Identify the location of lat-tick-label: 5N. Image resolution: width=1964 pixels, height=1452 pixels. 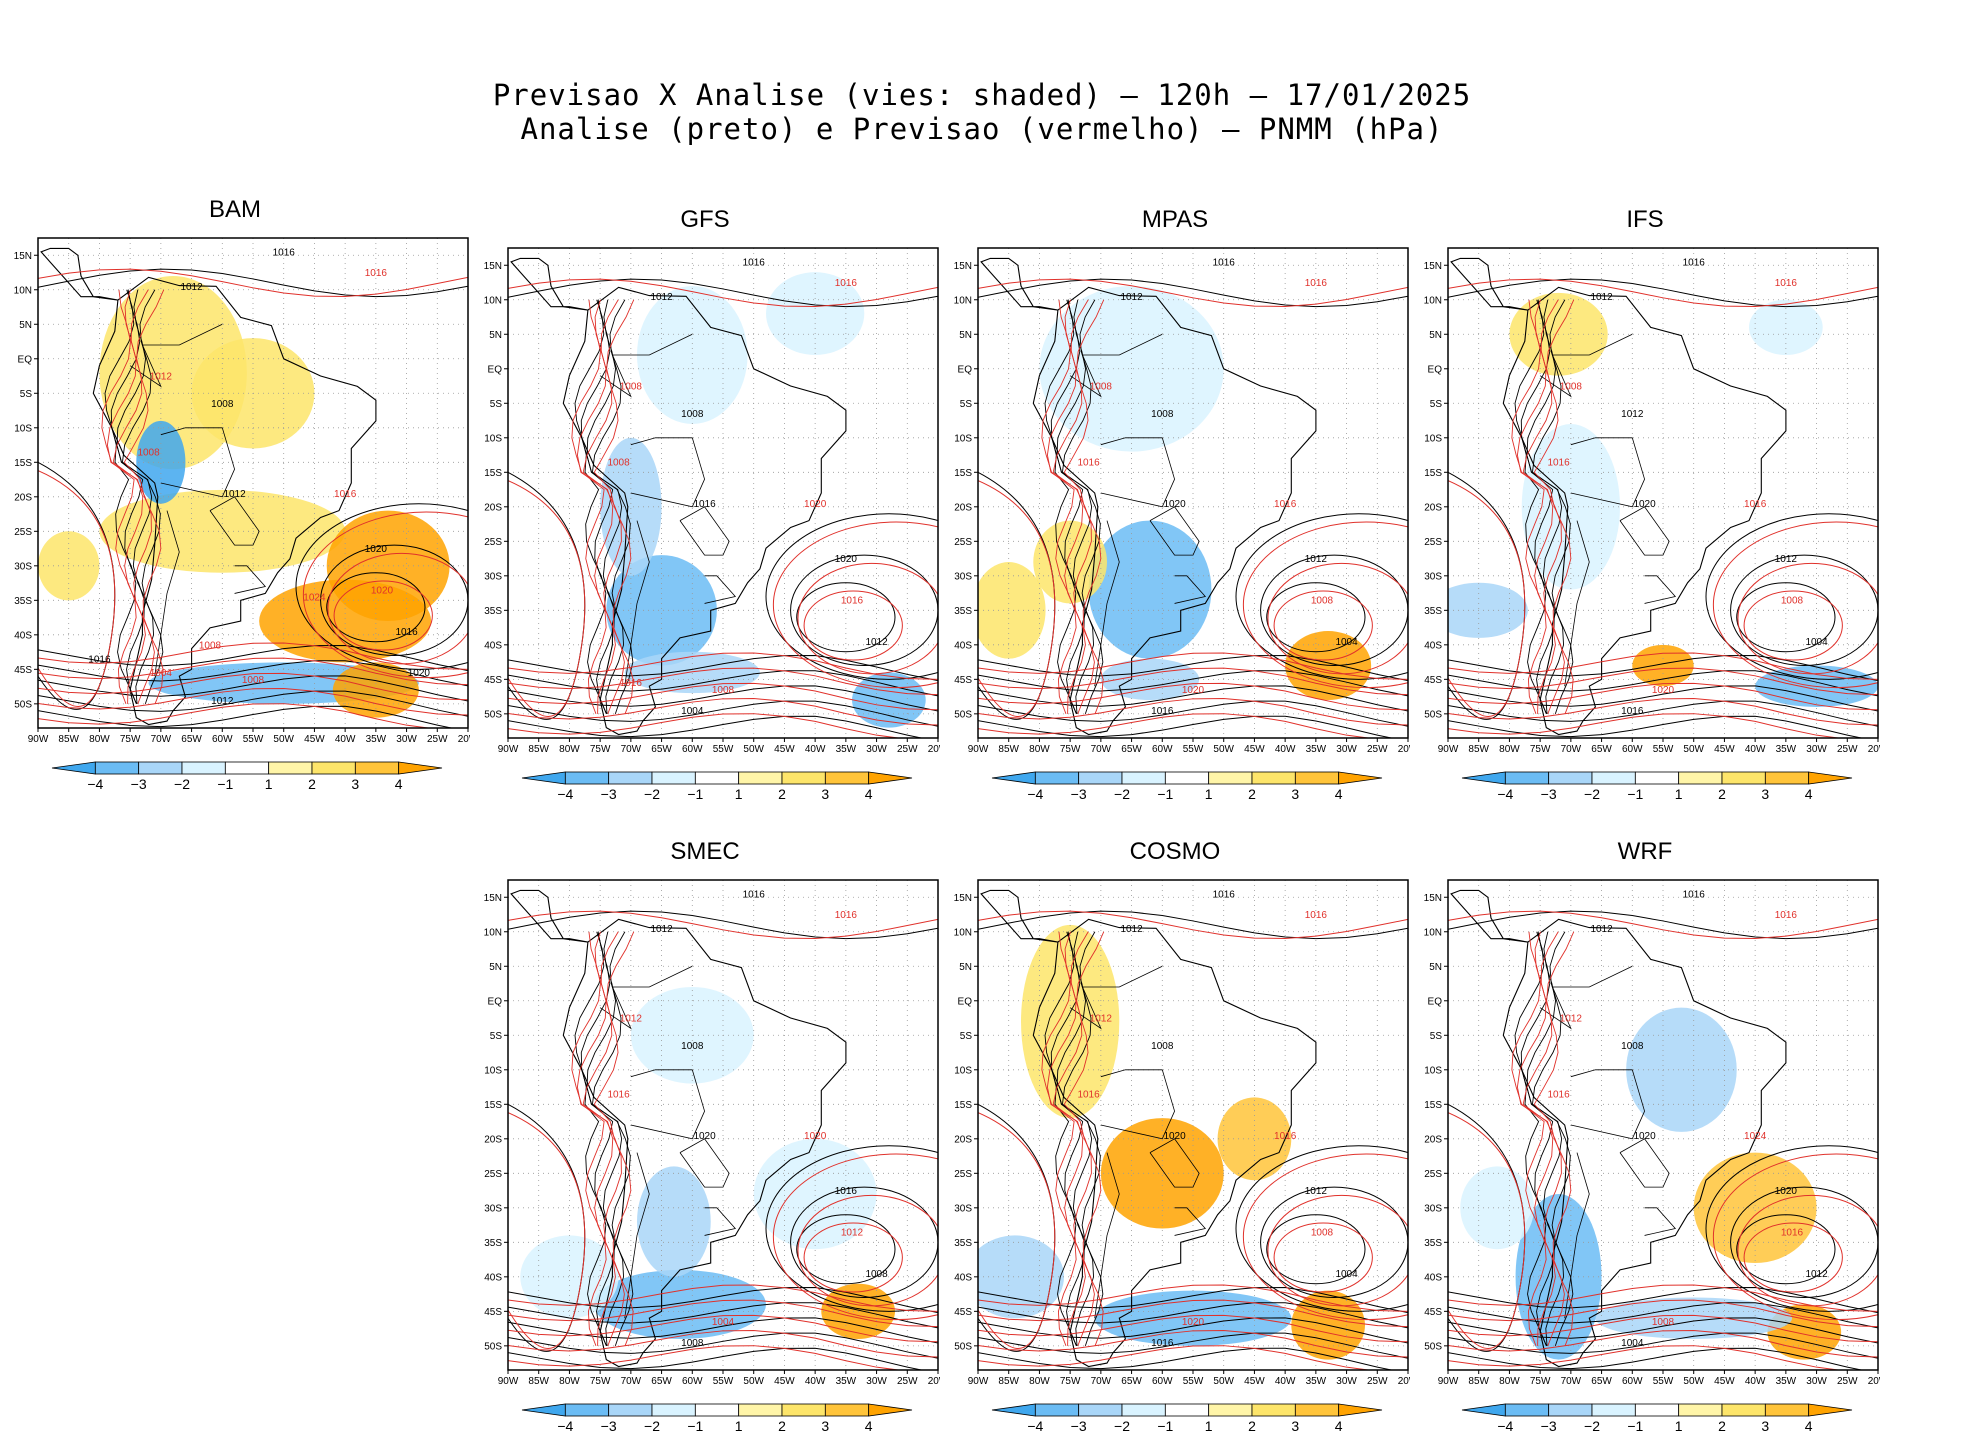
(965, 335).